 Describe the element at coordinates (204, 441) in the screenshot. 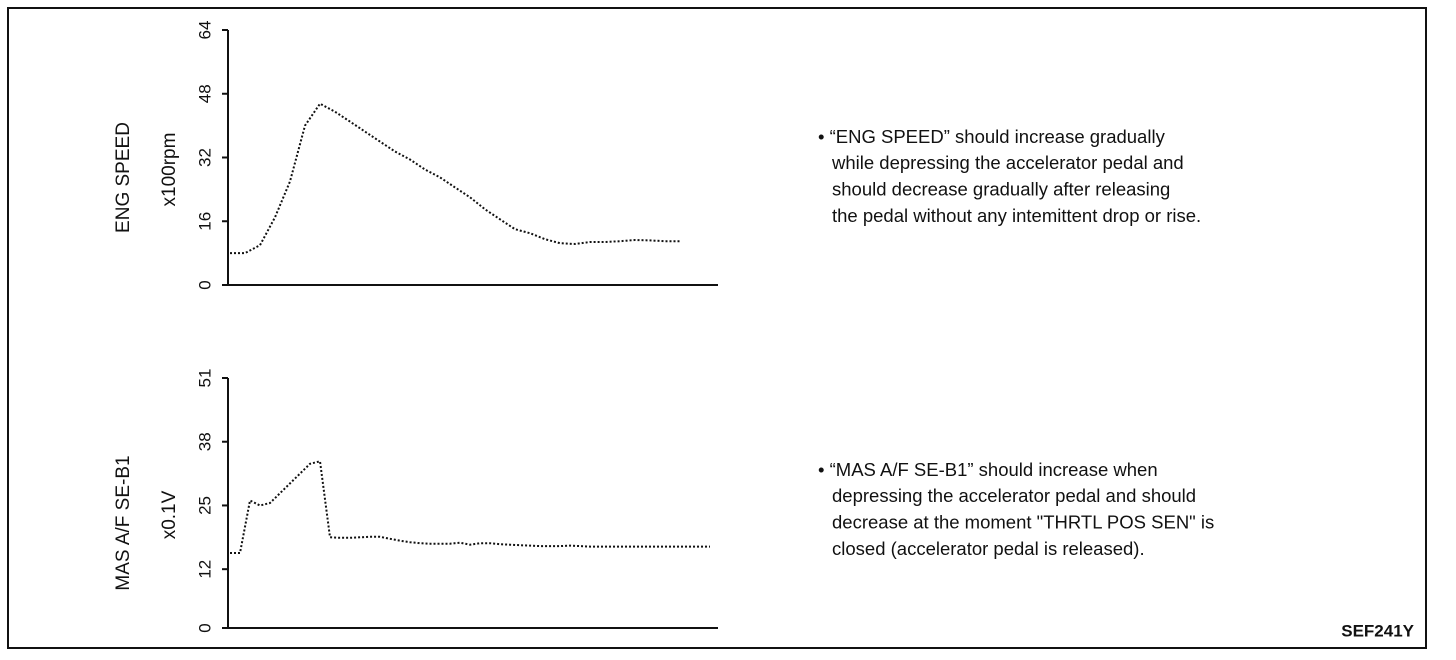

I see `y-tick-label: 38` at that location.